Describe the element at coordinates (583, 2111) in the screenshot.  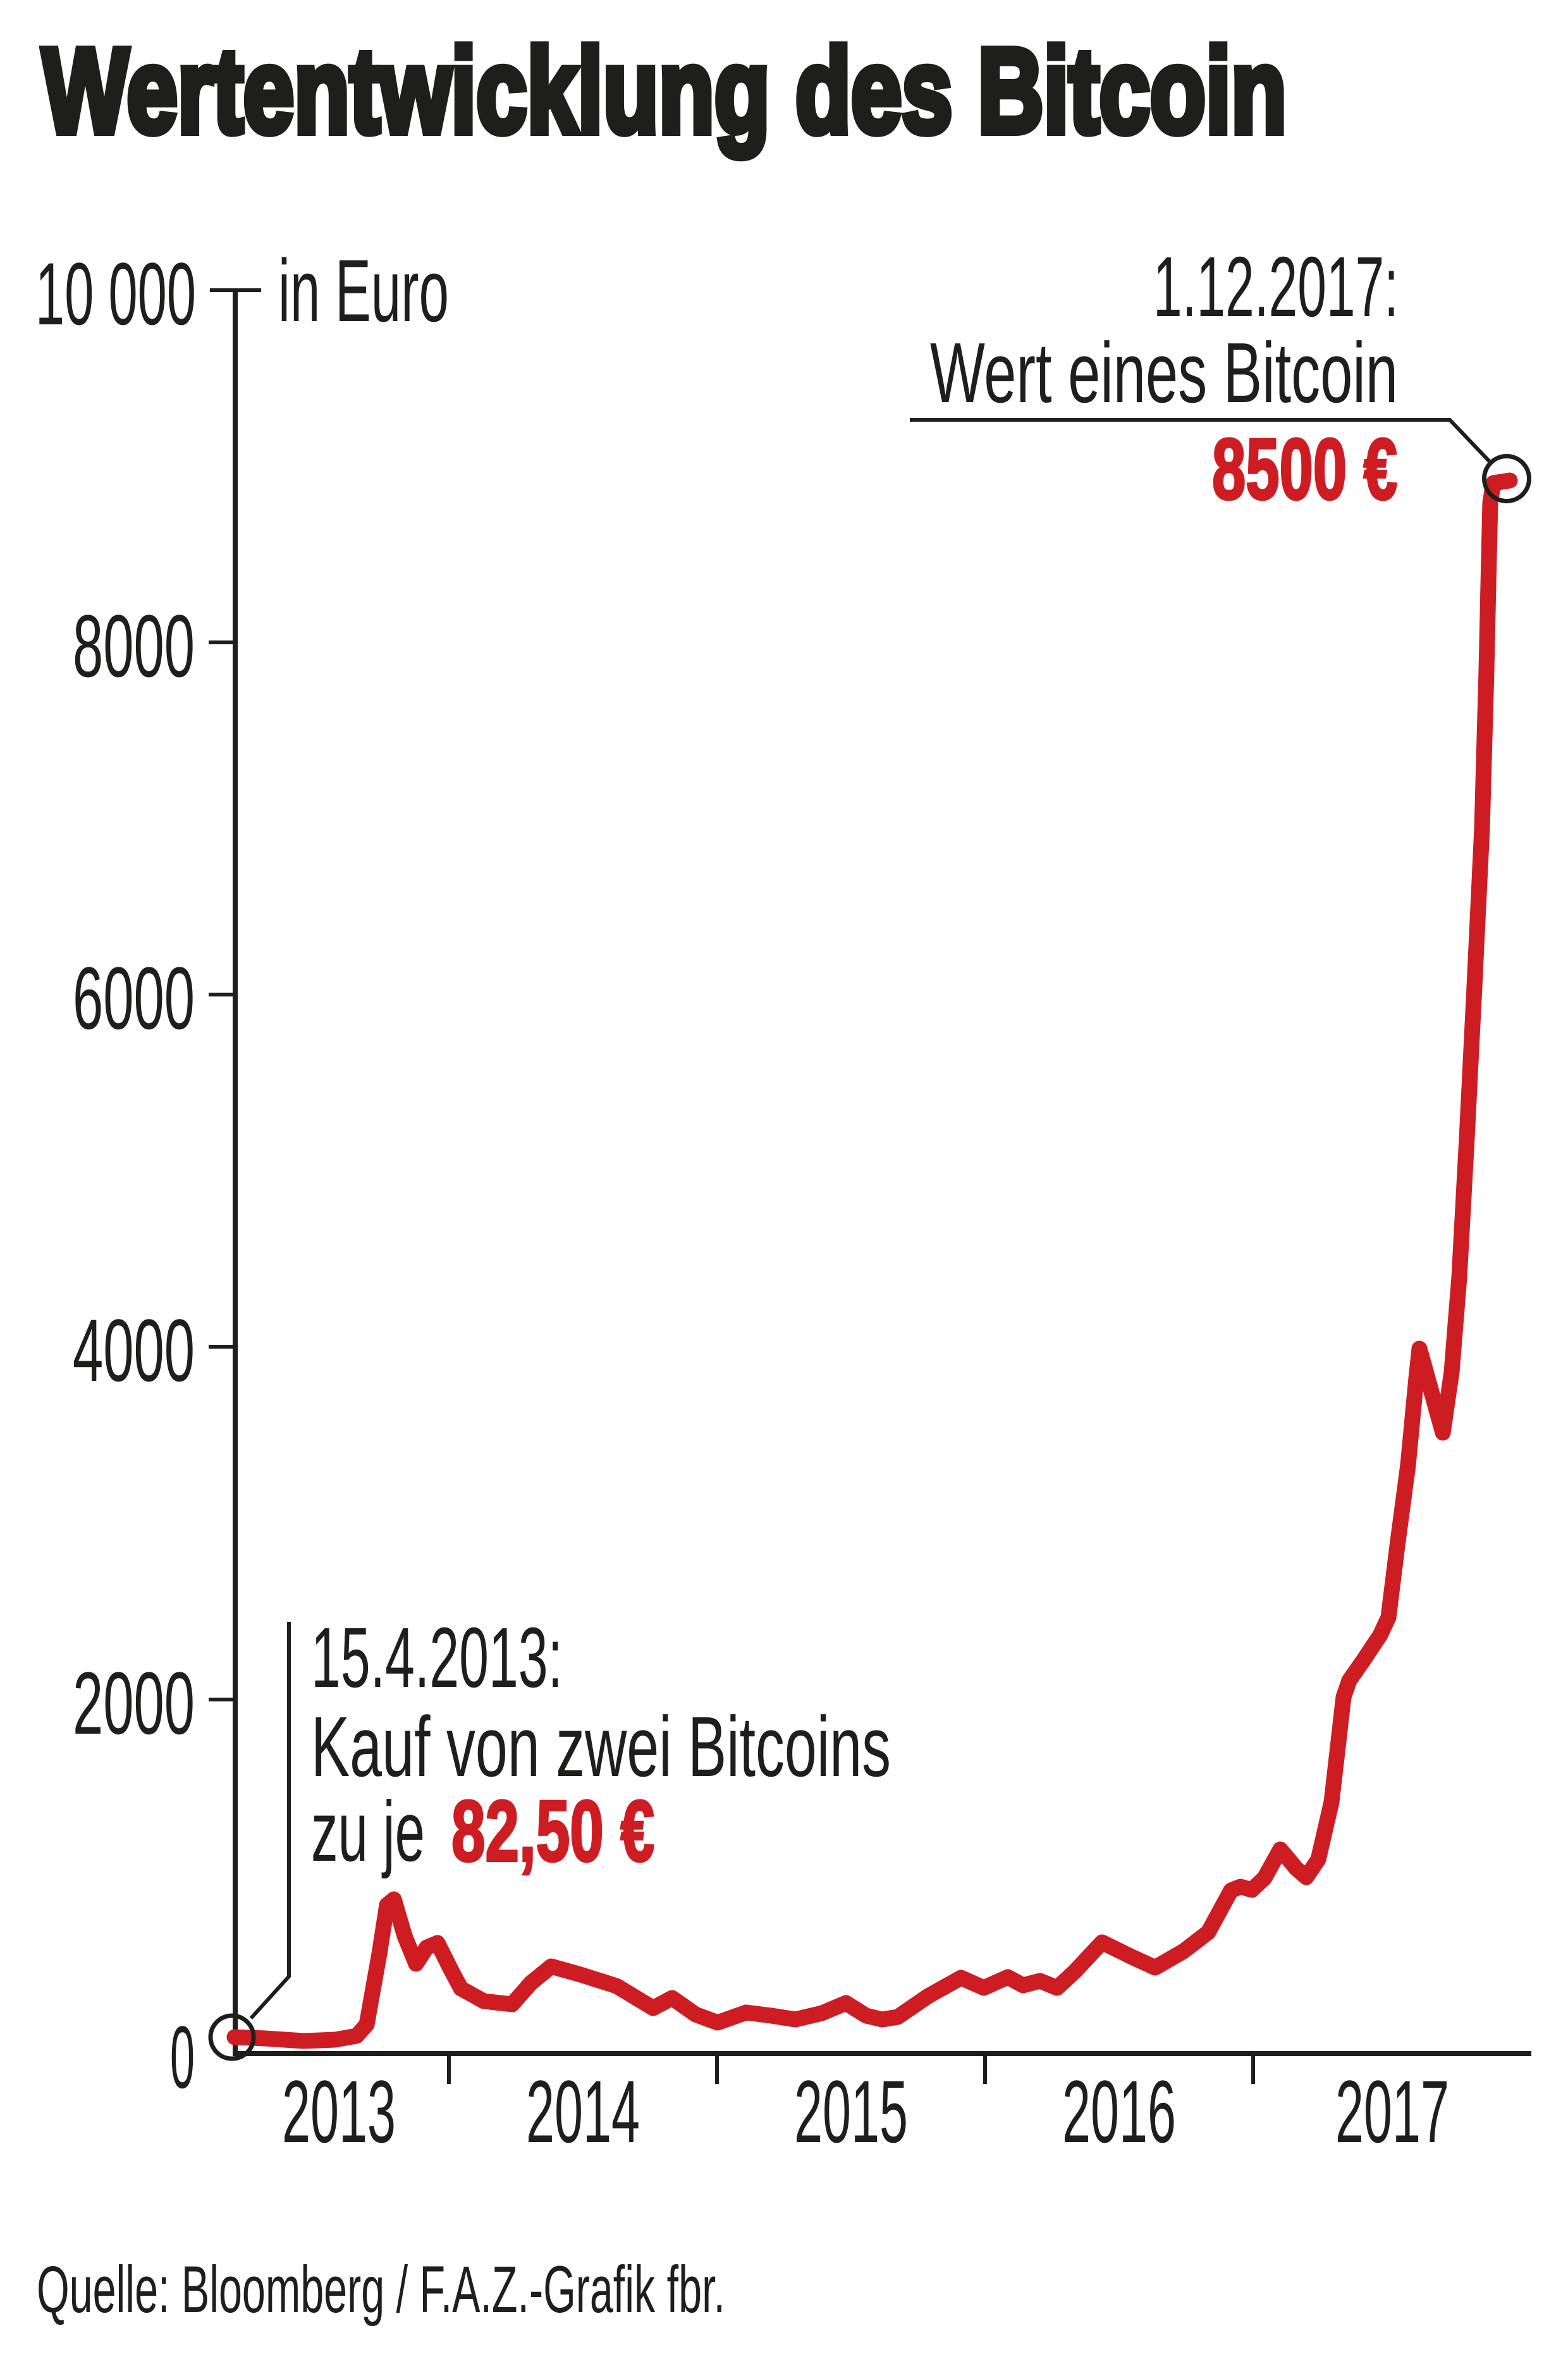
I see `svg-text: 2014` at that location.